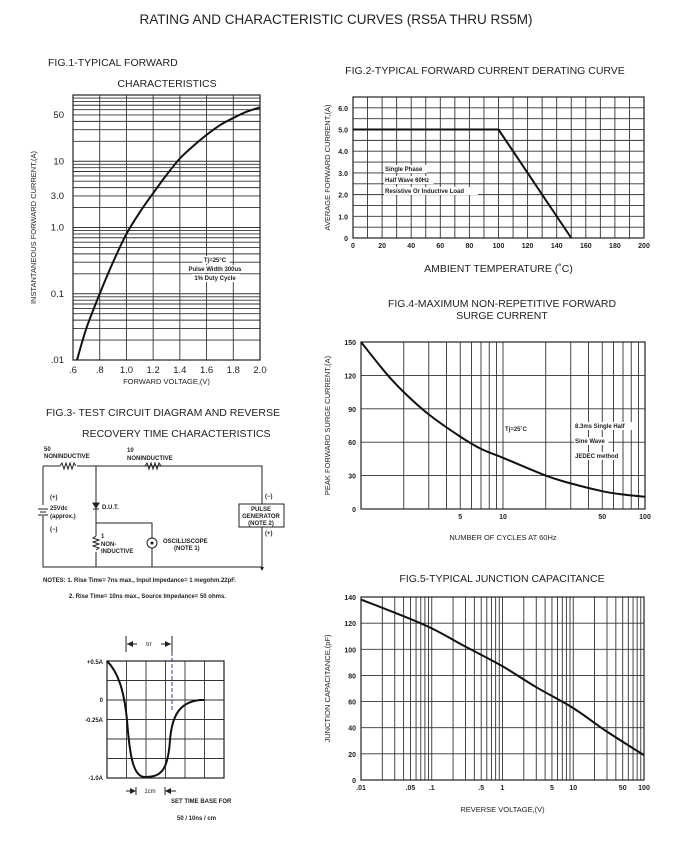 Image resolution: width=673 pixels, height=843 pixels. Describe the element at coordinates (57, 360) in the screenshot. I see `y-tick-label: .01` at that location.